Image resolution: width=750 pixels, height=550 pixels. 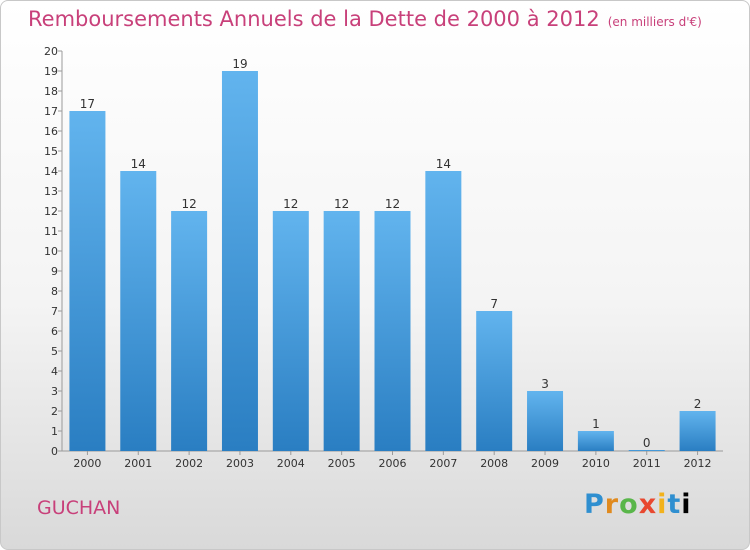 What do you see at coordinates (654, 22) in the screenshot?
I see `chart-unit-label: (en milliers d'€)` at bounding box center [654, 22].